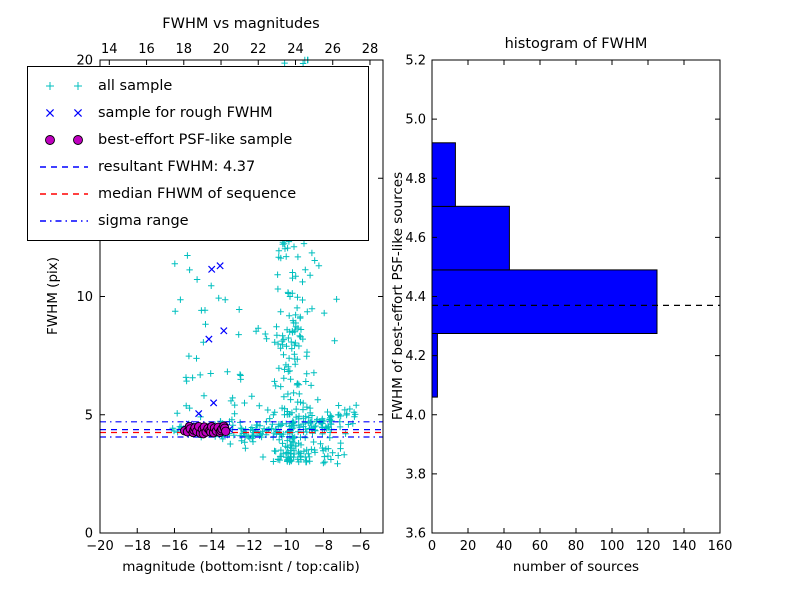  What do you see at coordinates (720, 546) in the screenshot?
I see `x-tick-label: 160` at bounding box center [720, 546].